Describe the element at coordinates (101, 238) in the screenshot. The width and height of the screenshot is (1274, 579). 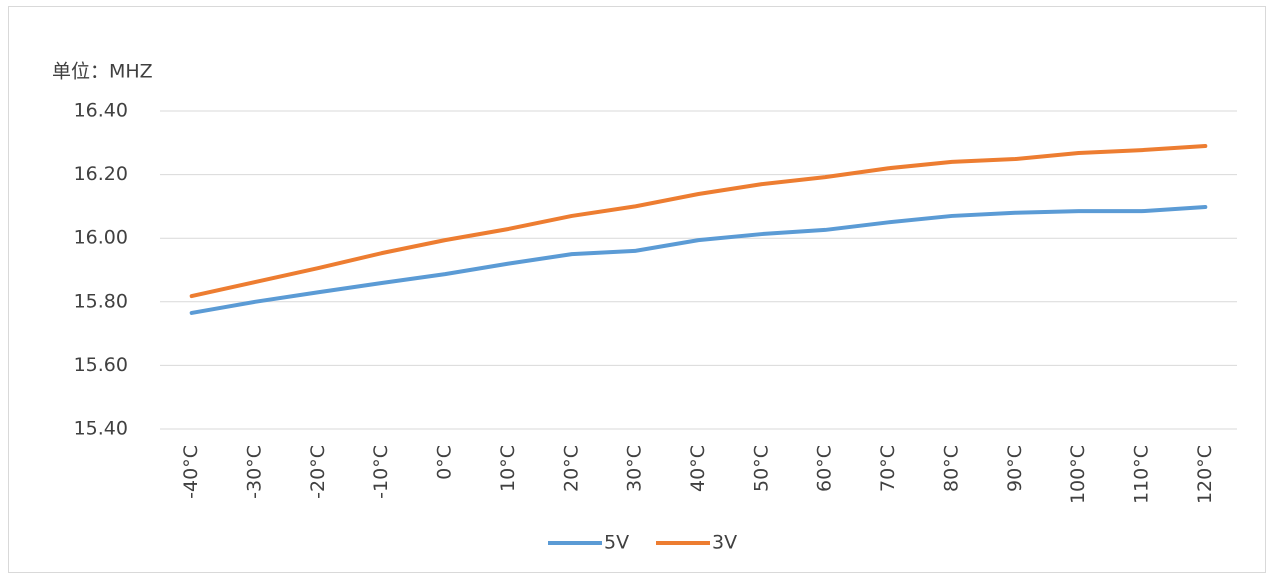
I see `y-tick-label: 16.00` at that location.